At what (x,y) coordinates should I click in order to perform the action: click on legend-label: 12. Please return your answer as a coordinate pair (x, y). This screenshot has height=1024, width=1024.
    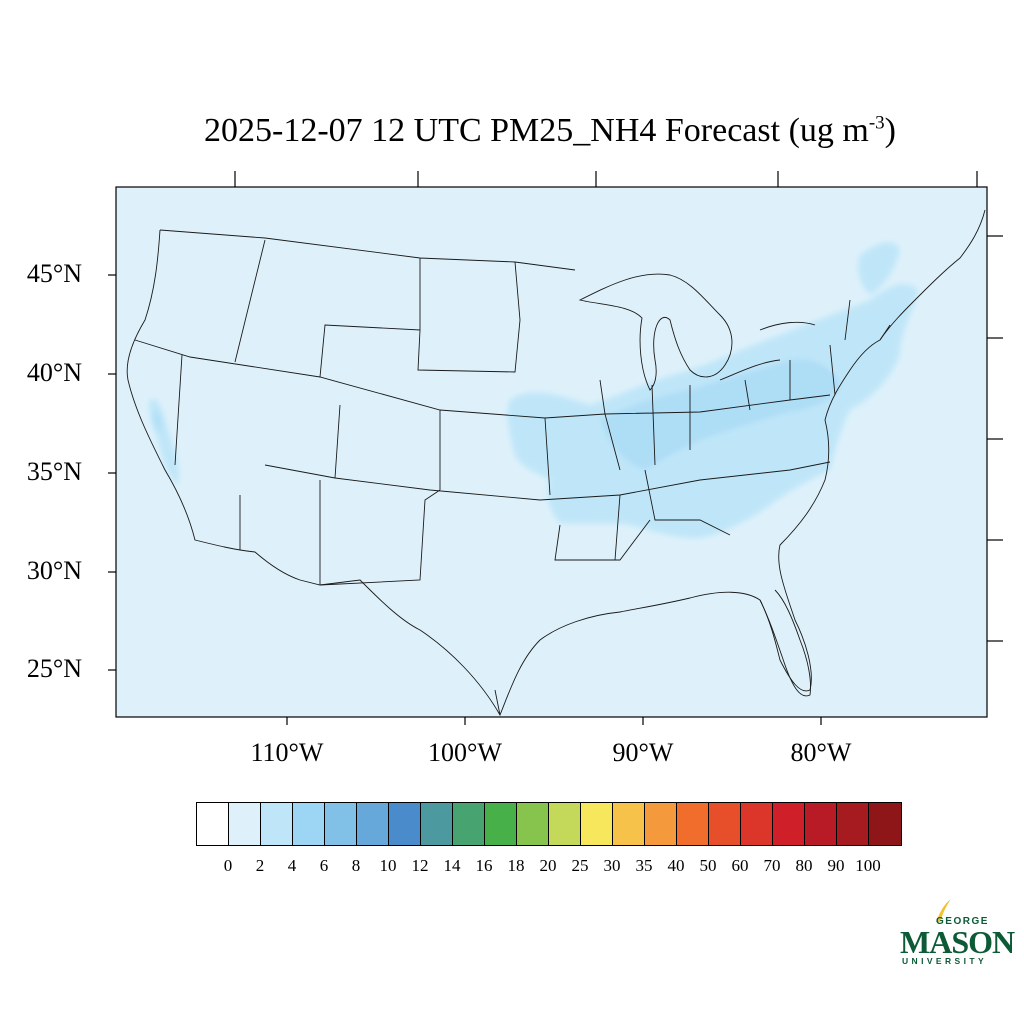
    Looking at the image, I should click on (420, 865).